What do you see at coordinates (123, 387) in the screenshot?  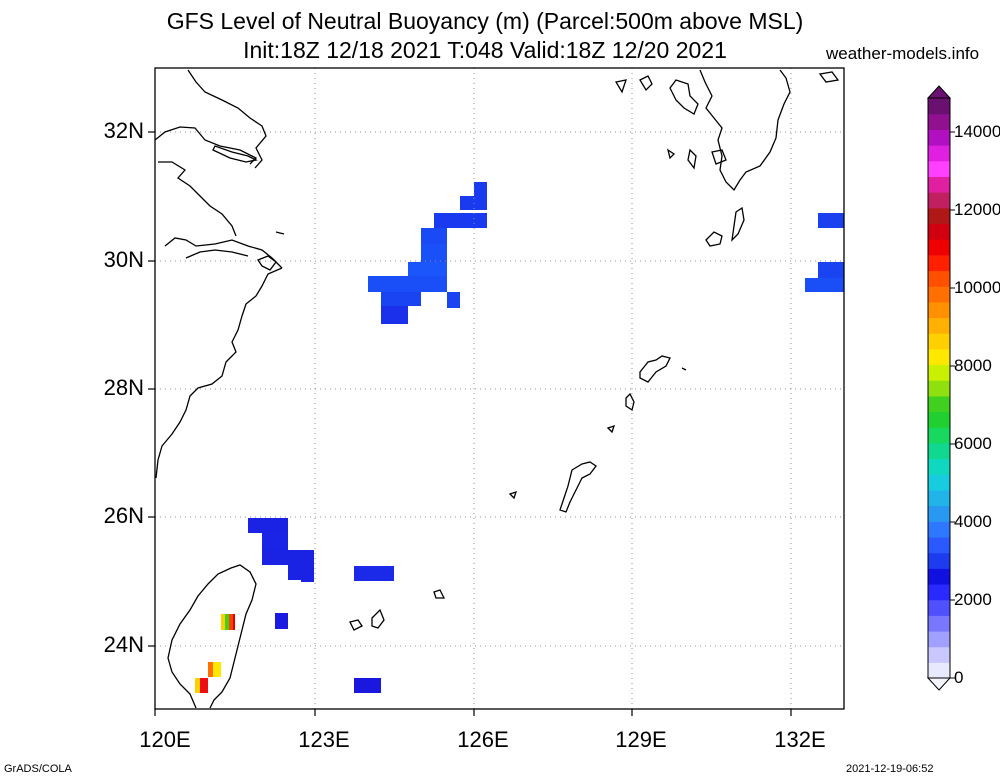 I see `lat-label: 28N` at bounding box center [123, 387].